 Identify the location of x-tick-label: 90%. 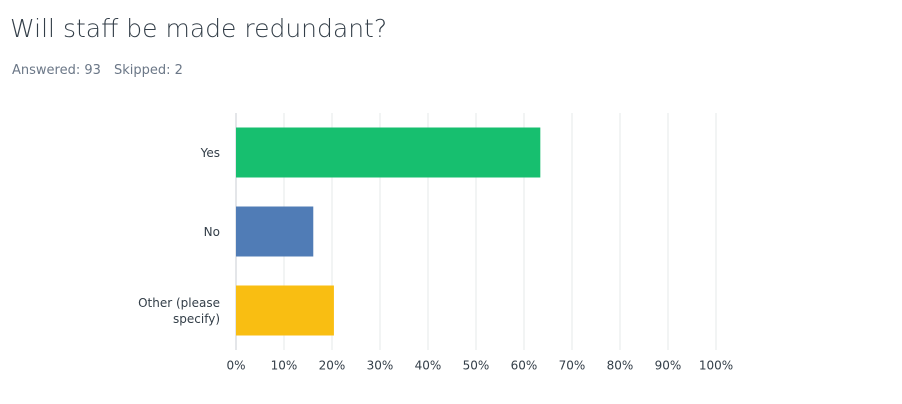
(668, 366).